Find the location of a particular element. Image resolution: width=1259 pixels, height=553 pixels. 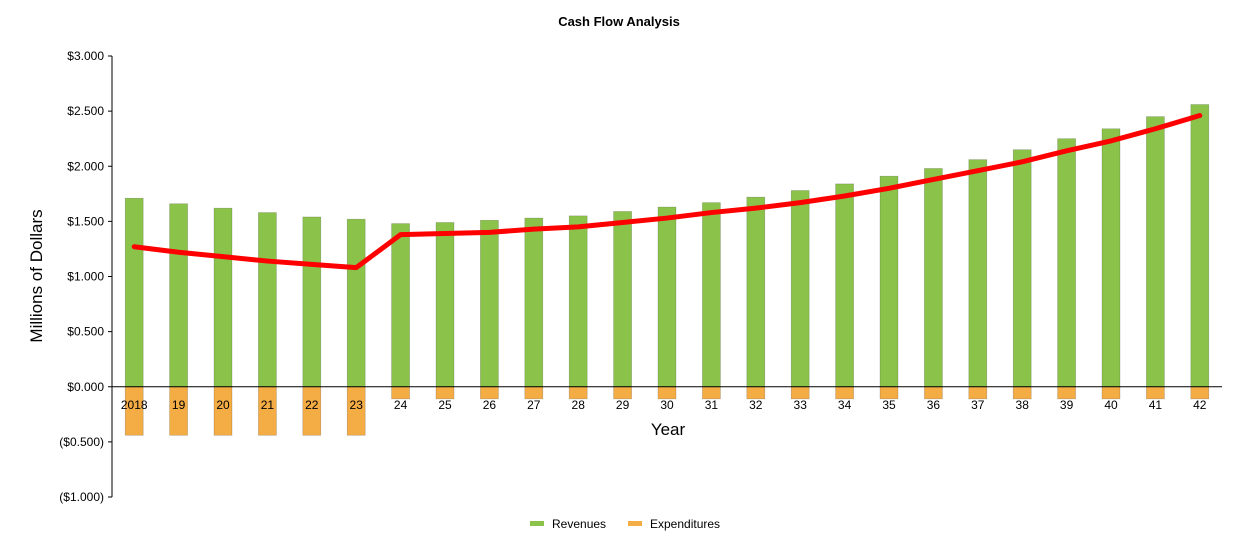

x-tick-label: 32 is located at coordinates (756, 405).